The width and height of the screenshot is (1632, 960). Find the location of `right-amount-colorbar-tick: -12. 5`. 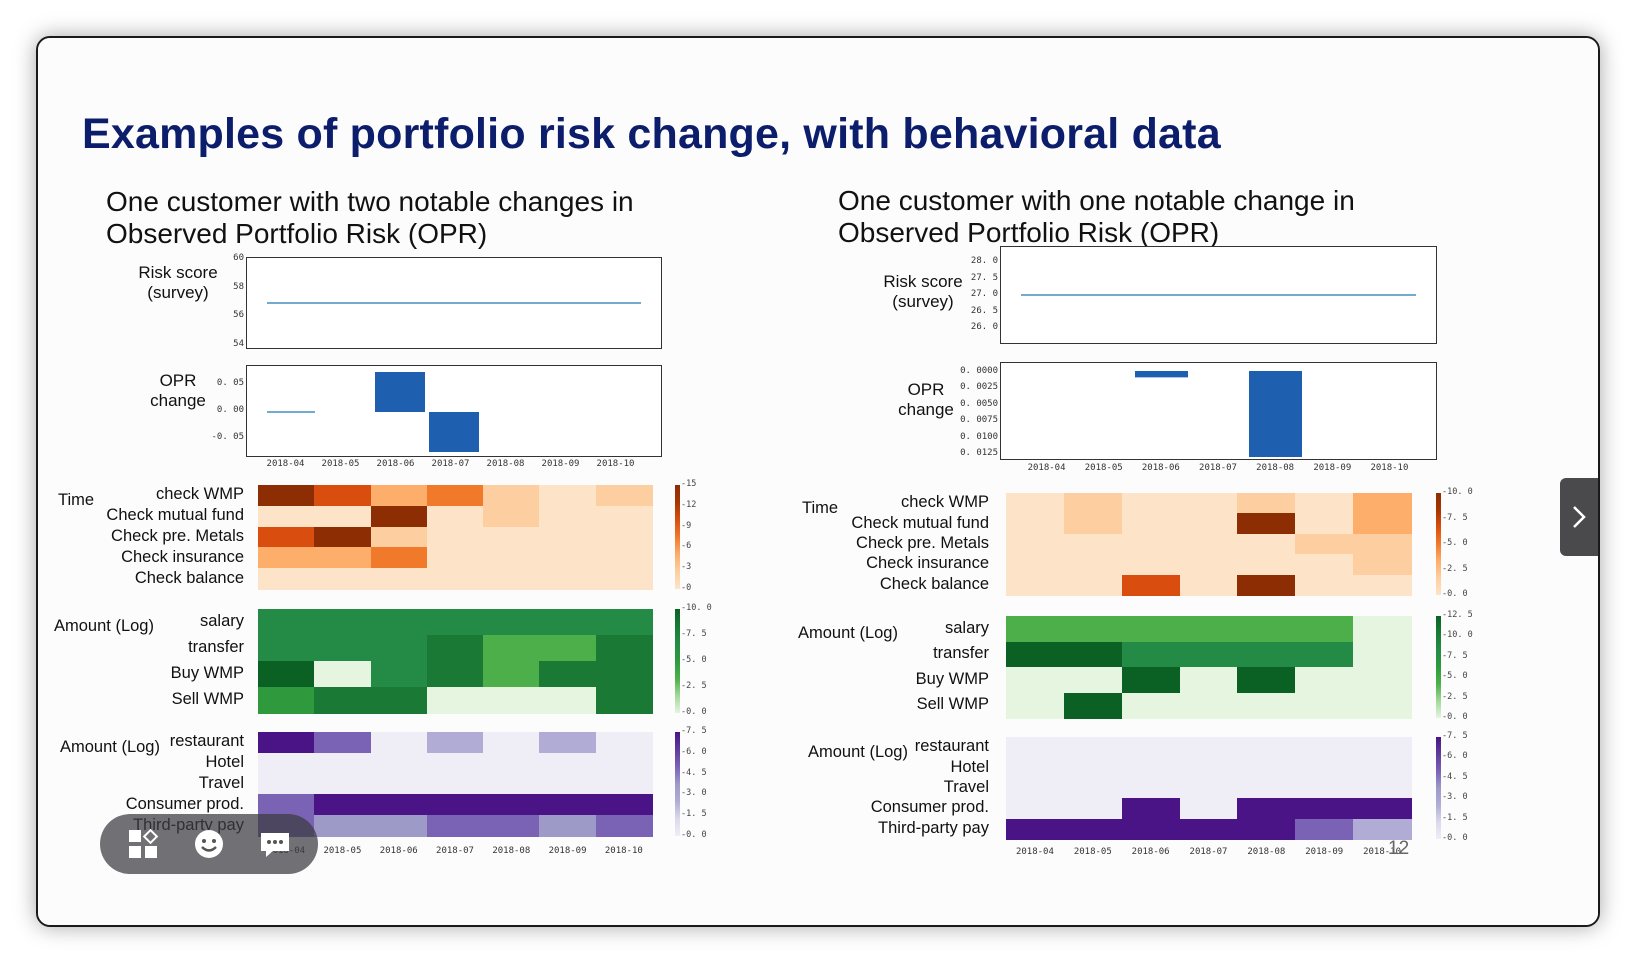

right-amount-colorbar-tick: -12. 5 is located at coordinates (1457, 615).